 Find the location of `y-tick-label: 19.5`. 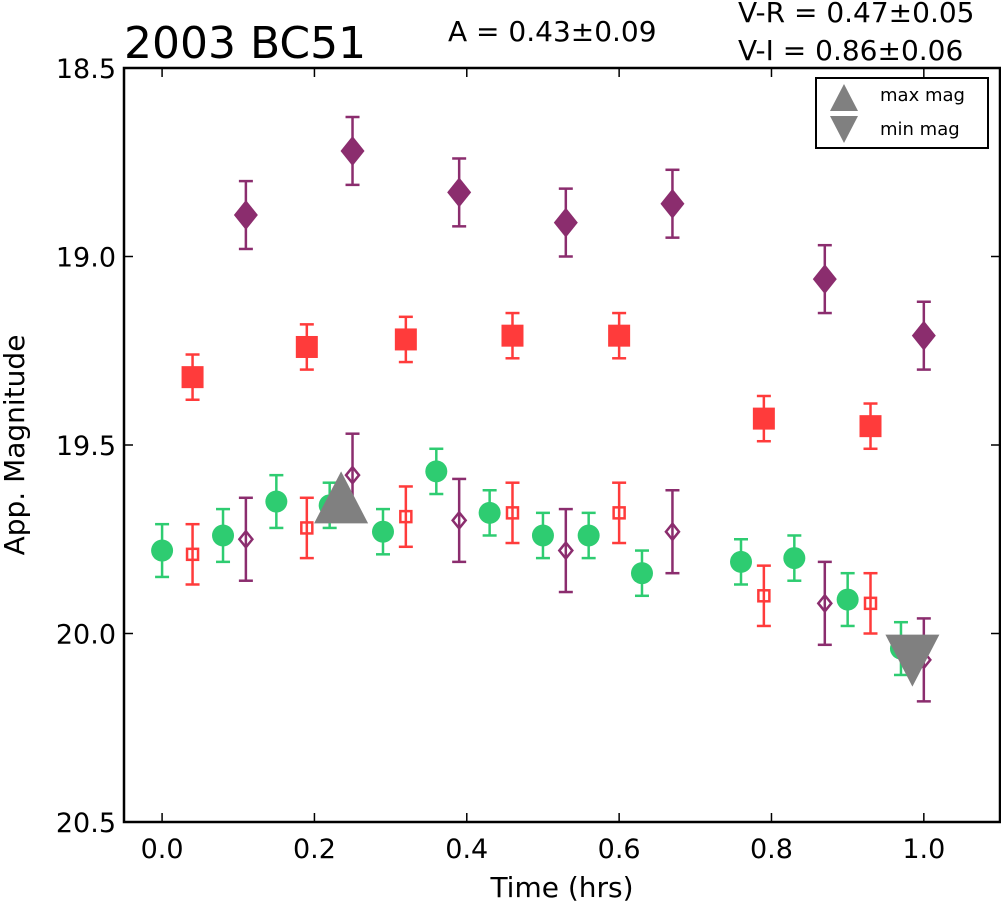

y-tick-label: 19.5 is located at coordinates (86, 446).